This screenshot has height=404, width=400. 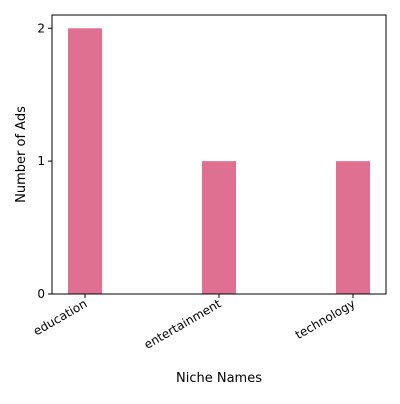 I want to click on bar-technology, so click(x=353, y=227).